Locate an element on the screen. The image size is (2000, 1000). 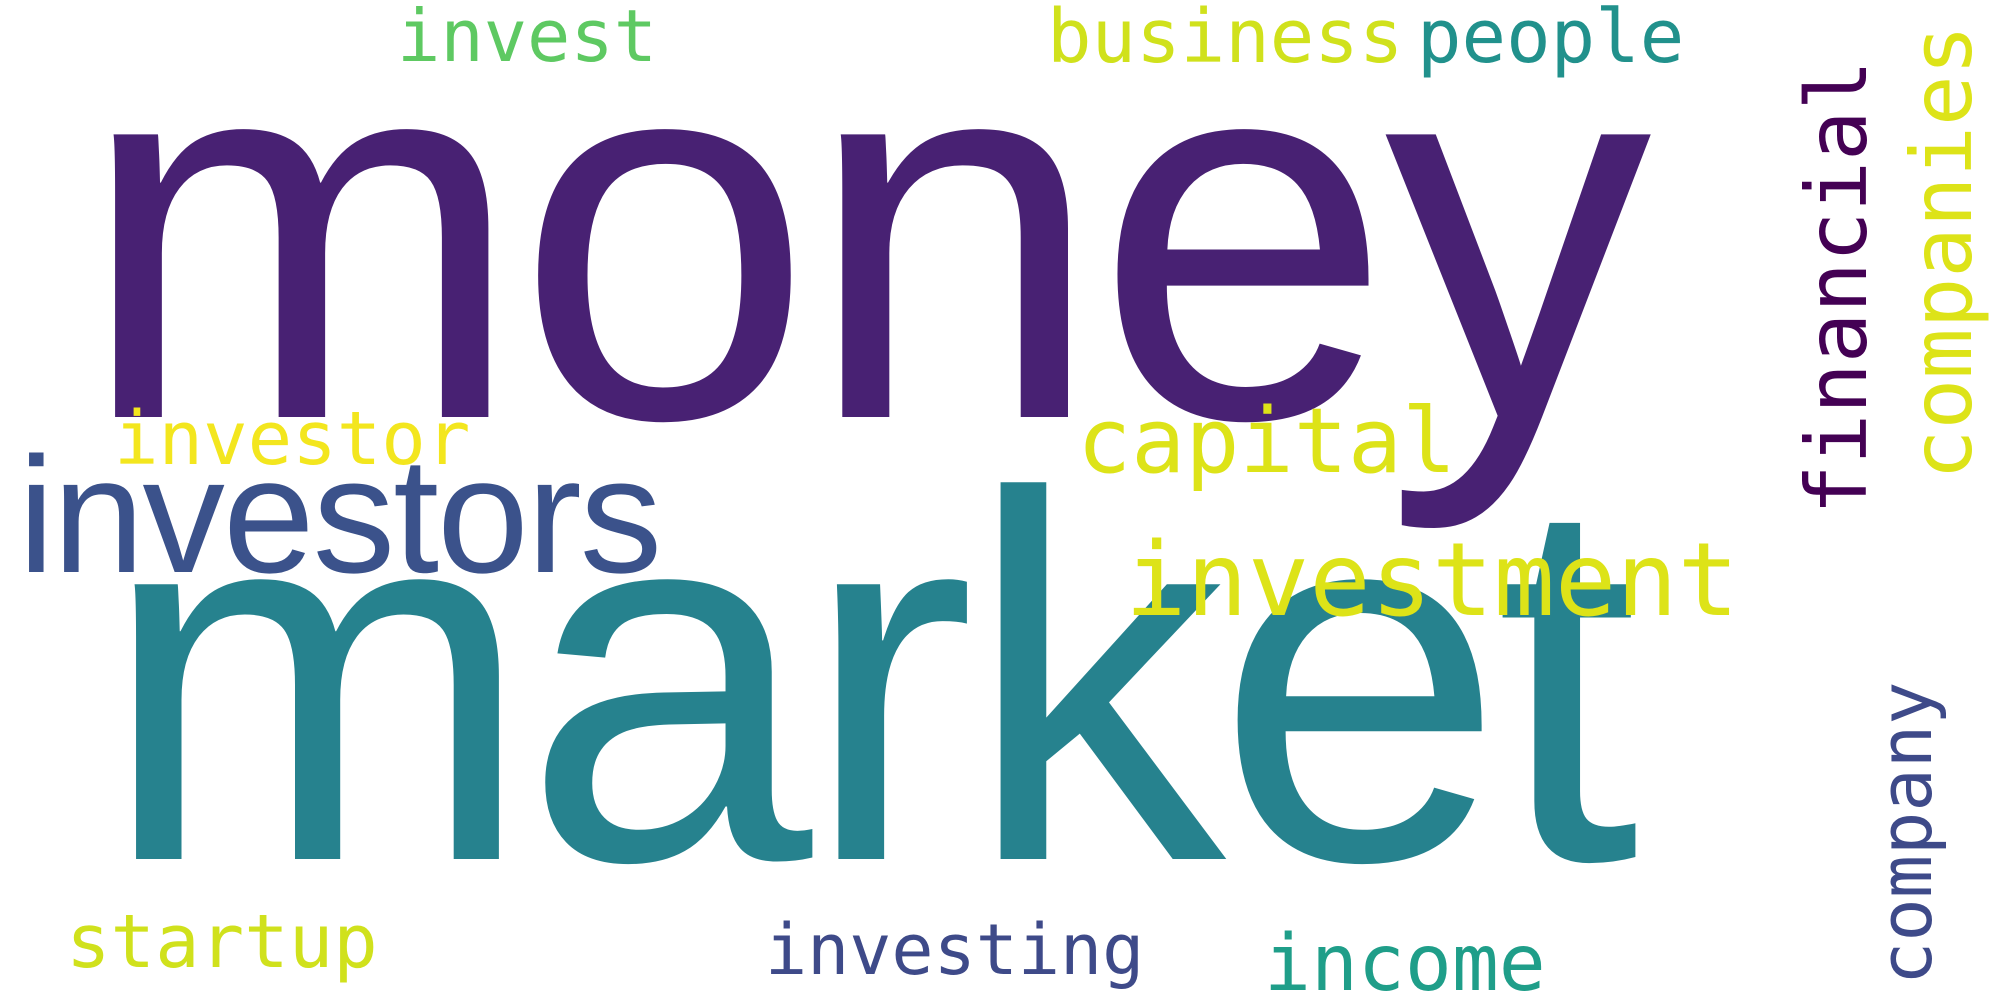
word-people: people is located at coordinates (1551, 40).